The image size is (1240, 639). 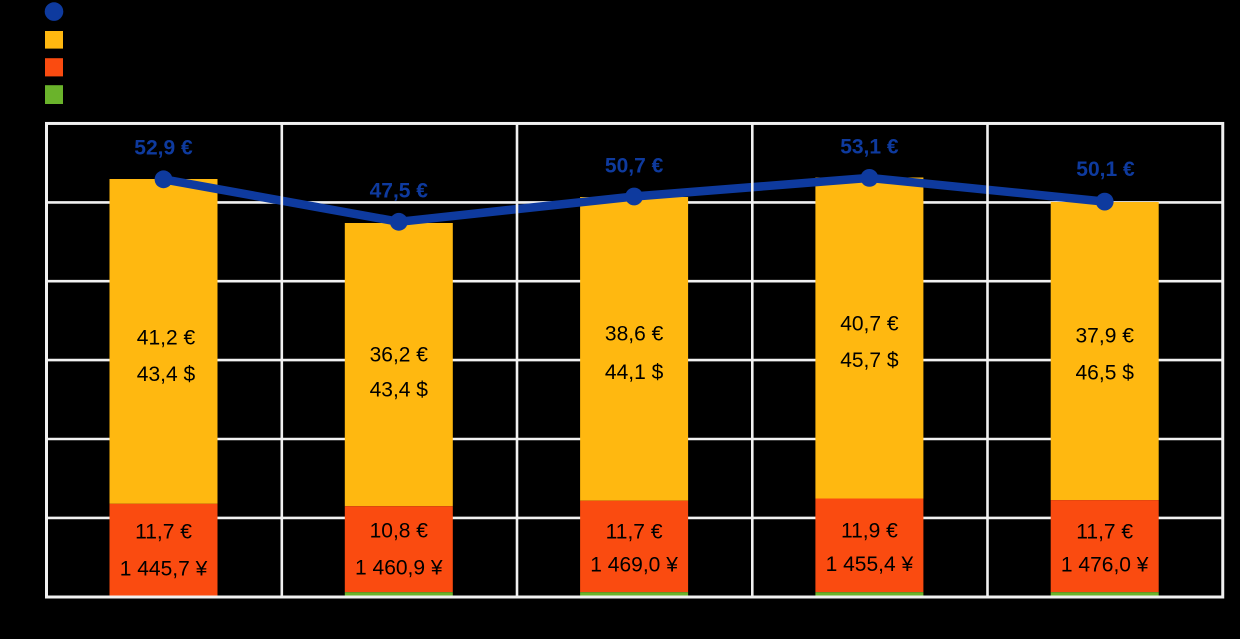 What do you see at coordinates (869, 323) in the screenshot?
I see `svg-text: 40,7 €` at bounding box center [869, 323].